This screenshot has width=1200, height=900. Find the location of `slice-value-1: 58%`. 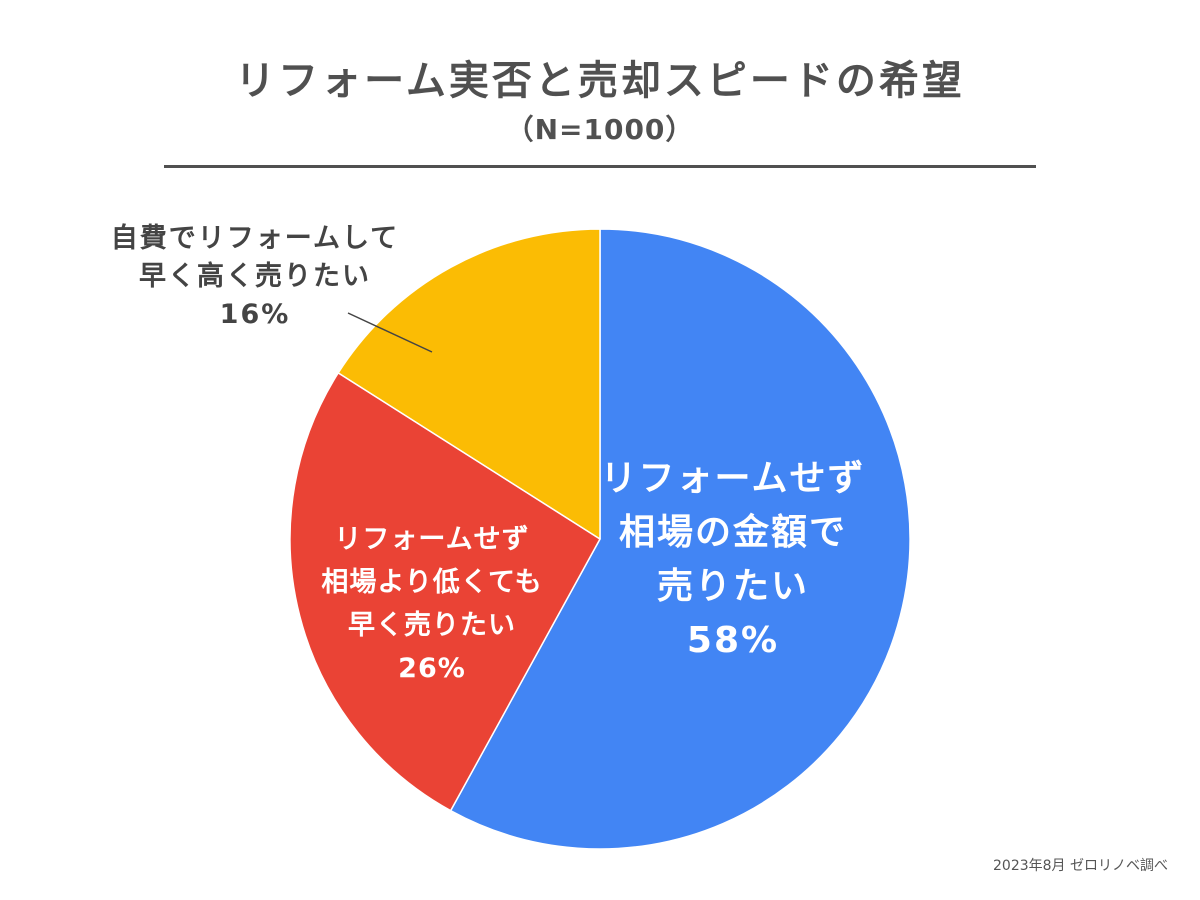

slice-value-1: 58% is located at coordinates (733, 640).